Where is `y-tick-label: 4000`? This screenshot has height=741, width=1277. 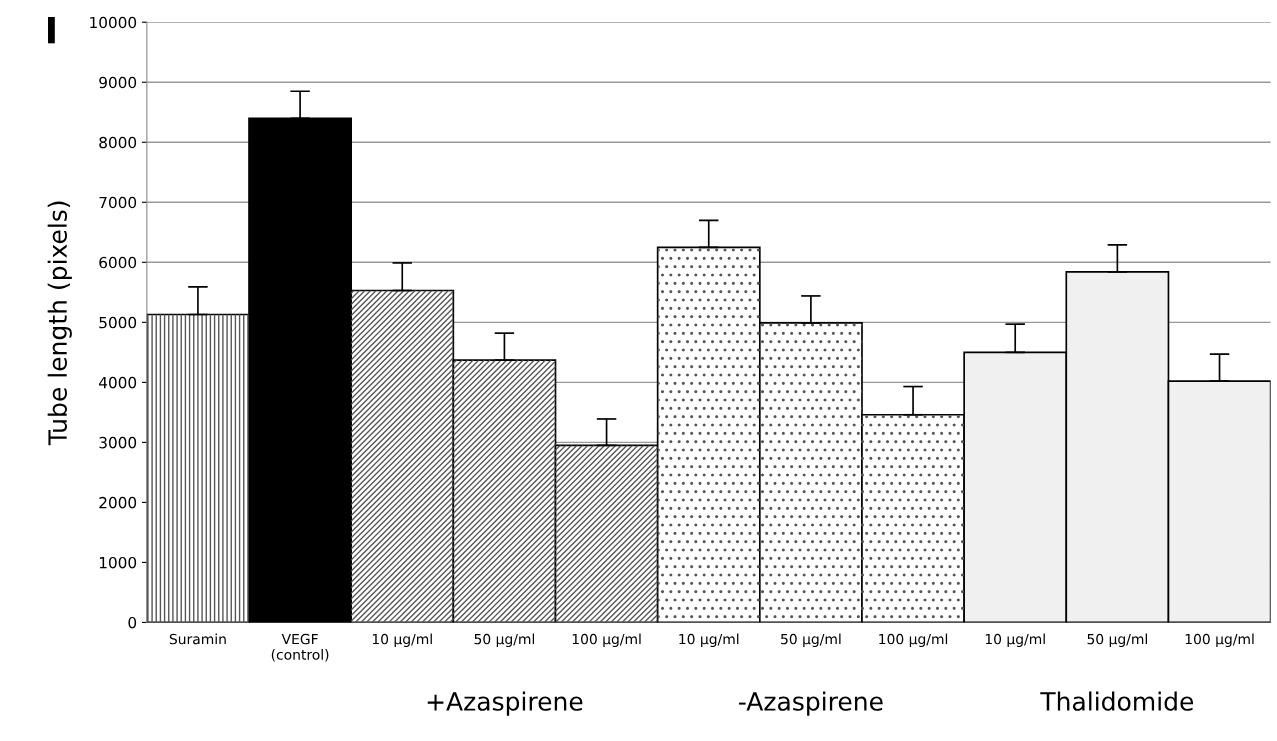 y-tick-label: 4000 is located at coordinates (118, 382).